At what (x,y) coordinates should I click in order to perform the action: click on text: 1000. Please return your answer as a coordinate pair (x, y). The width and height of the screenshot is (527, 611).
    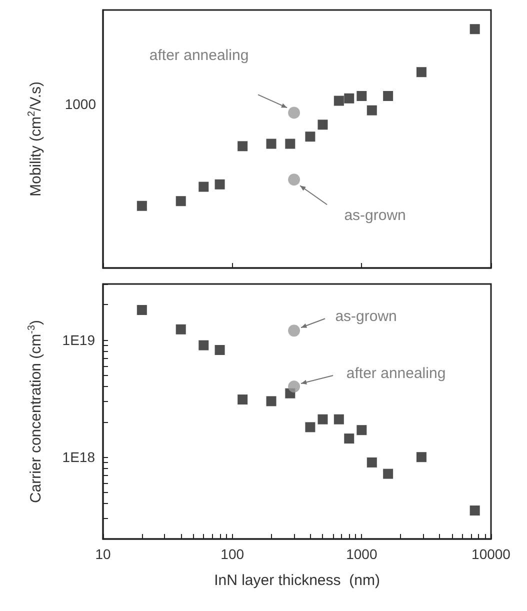
    Looking at the image, I should click on (80, 104).